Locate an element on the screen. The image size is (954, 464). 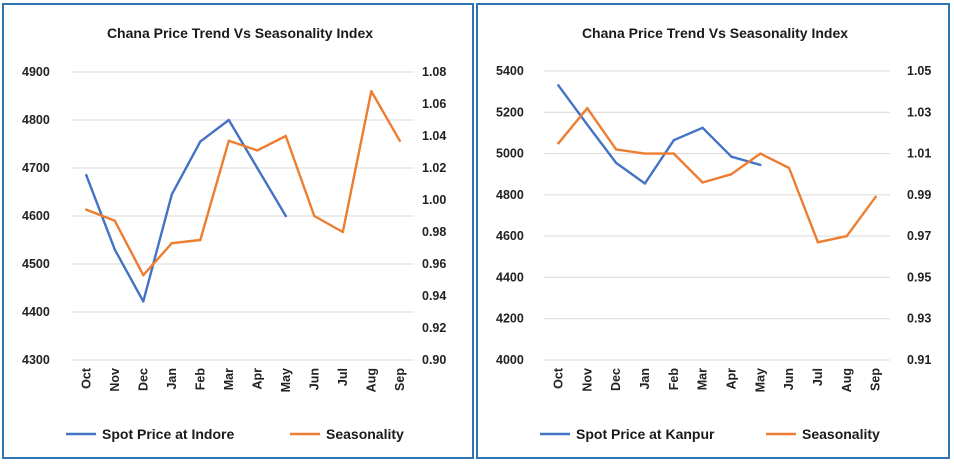
legend-label: Seasonality is located at coordinates (365, 434).